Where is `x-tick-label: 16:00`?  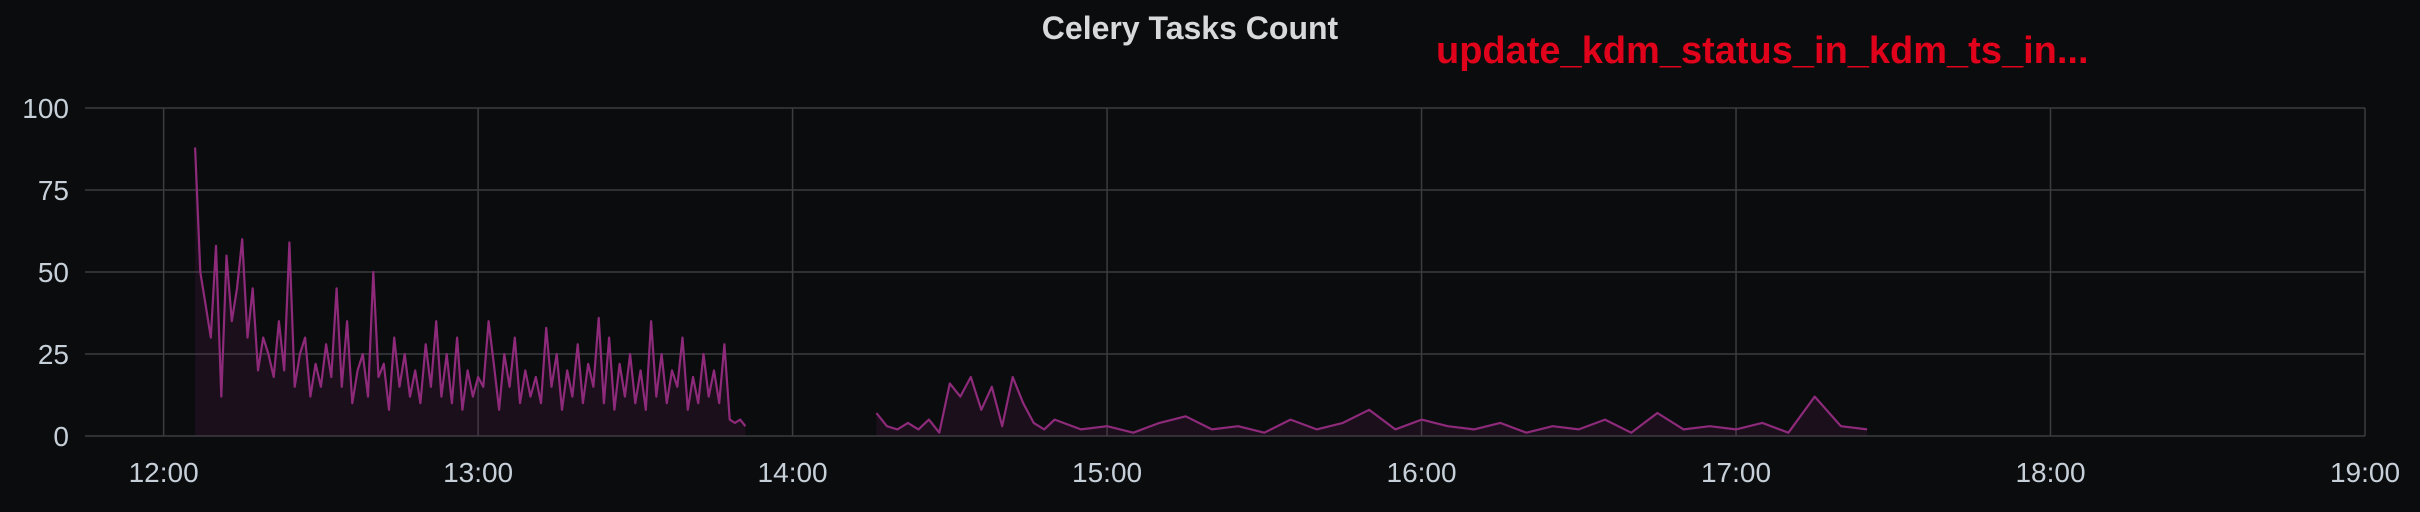
x-tick-label: 16:00 is located at coordinates (1422, 472).